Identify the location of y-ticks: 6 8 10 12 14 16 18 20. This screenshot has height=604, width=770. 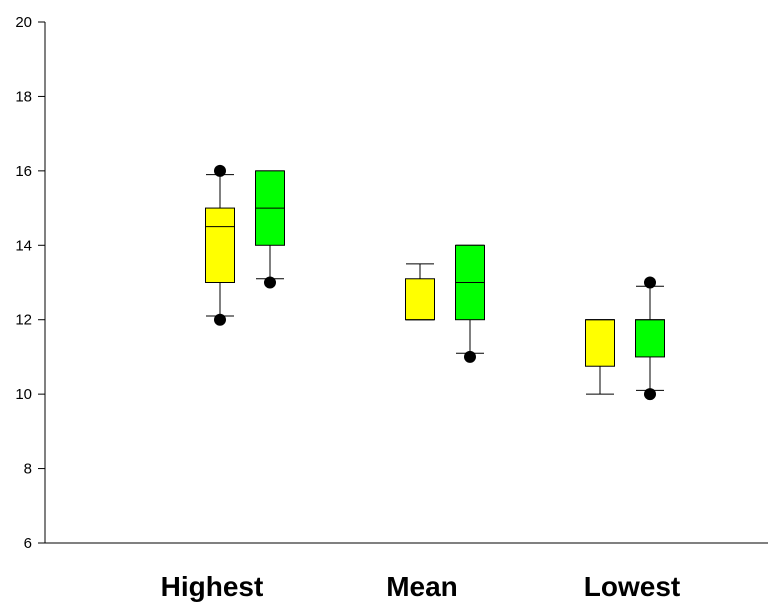
(30, 283).